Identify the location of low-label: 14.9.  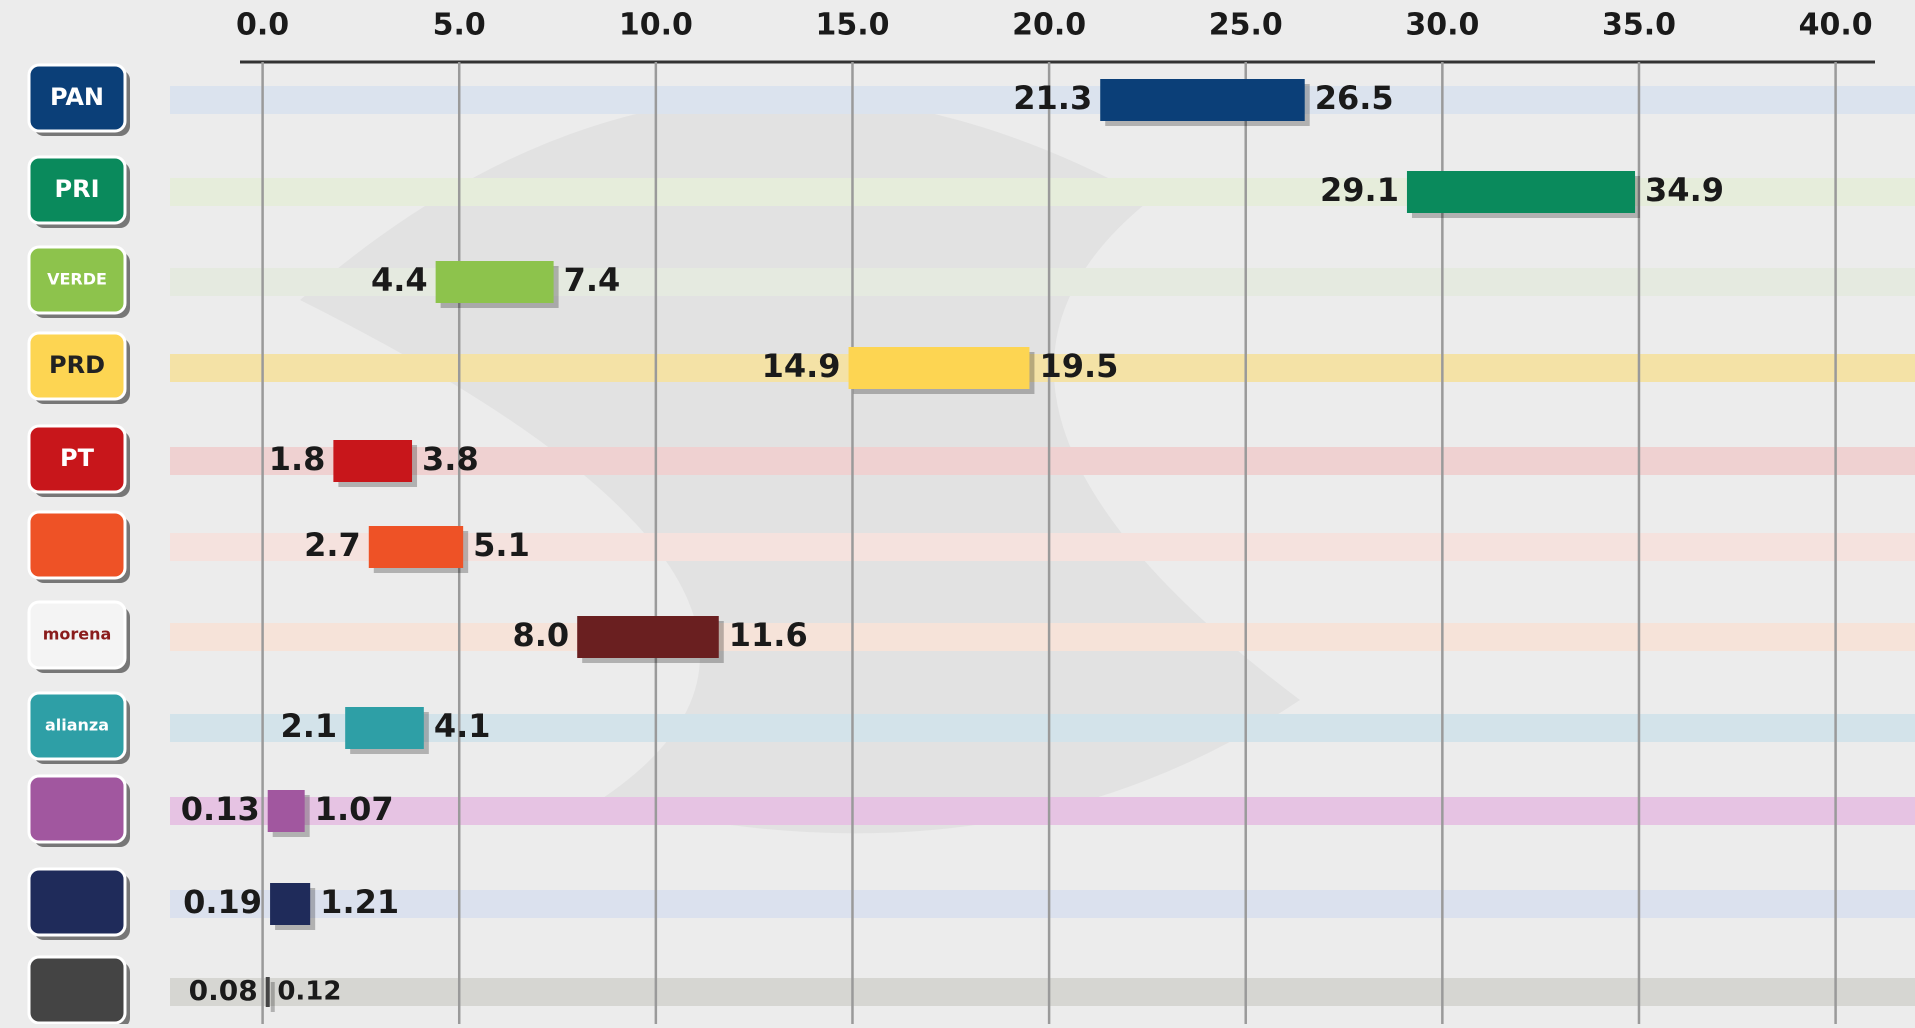
(801, 366).